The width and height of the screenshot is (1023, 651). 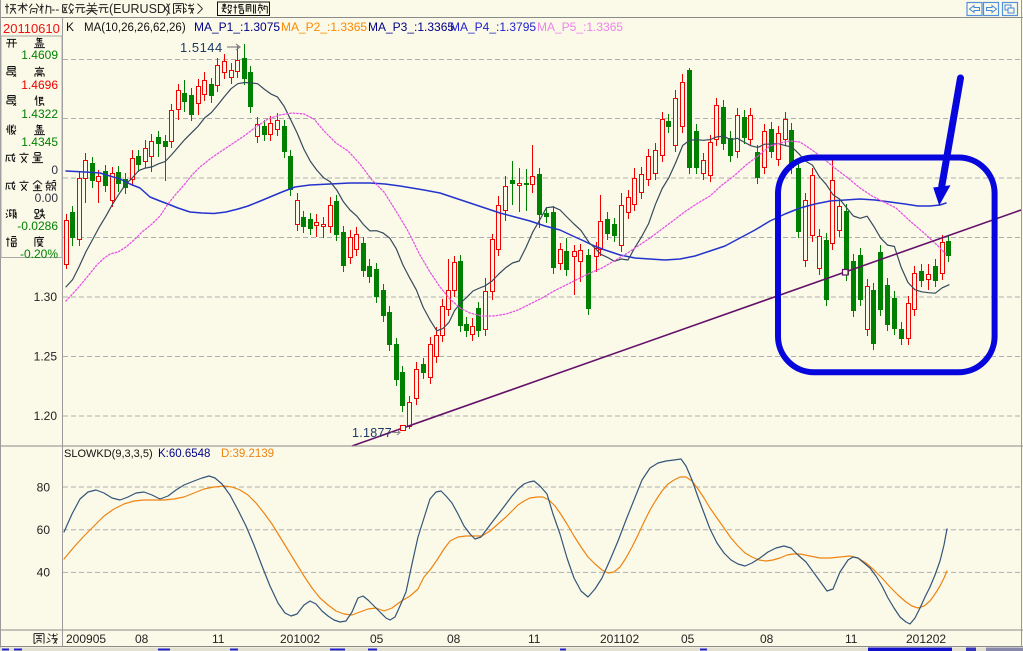 What do you see at coordinates (139, 9) in the screenshot?
I see `svg-text: (EURUSD)` at bounding box center [139, 9].